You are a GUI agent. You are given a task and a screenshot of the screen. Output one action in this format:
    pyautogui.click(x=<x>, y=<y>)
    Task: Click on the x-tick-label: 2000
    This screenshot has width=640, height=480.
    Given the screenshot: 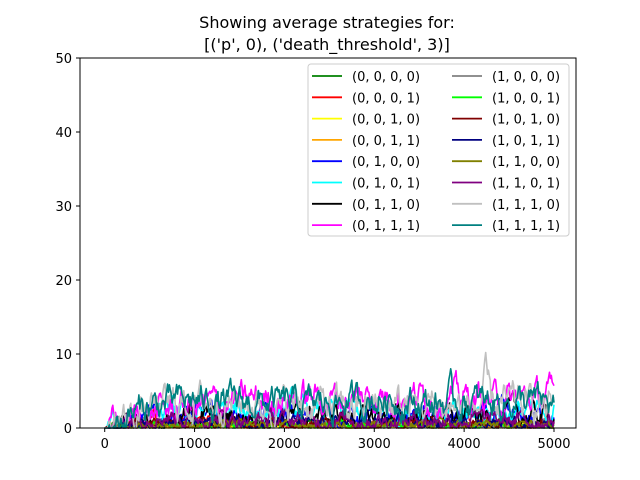 What is the action you would take?
    pyautogui.click(x=284, y=444)
    